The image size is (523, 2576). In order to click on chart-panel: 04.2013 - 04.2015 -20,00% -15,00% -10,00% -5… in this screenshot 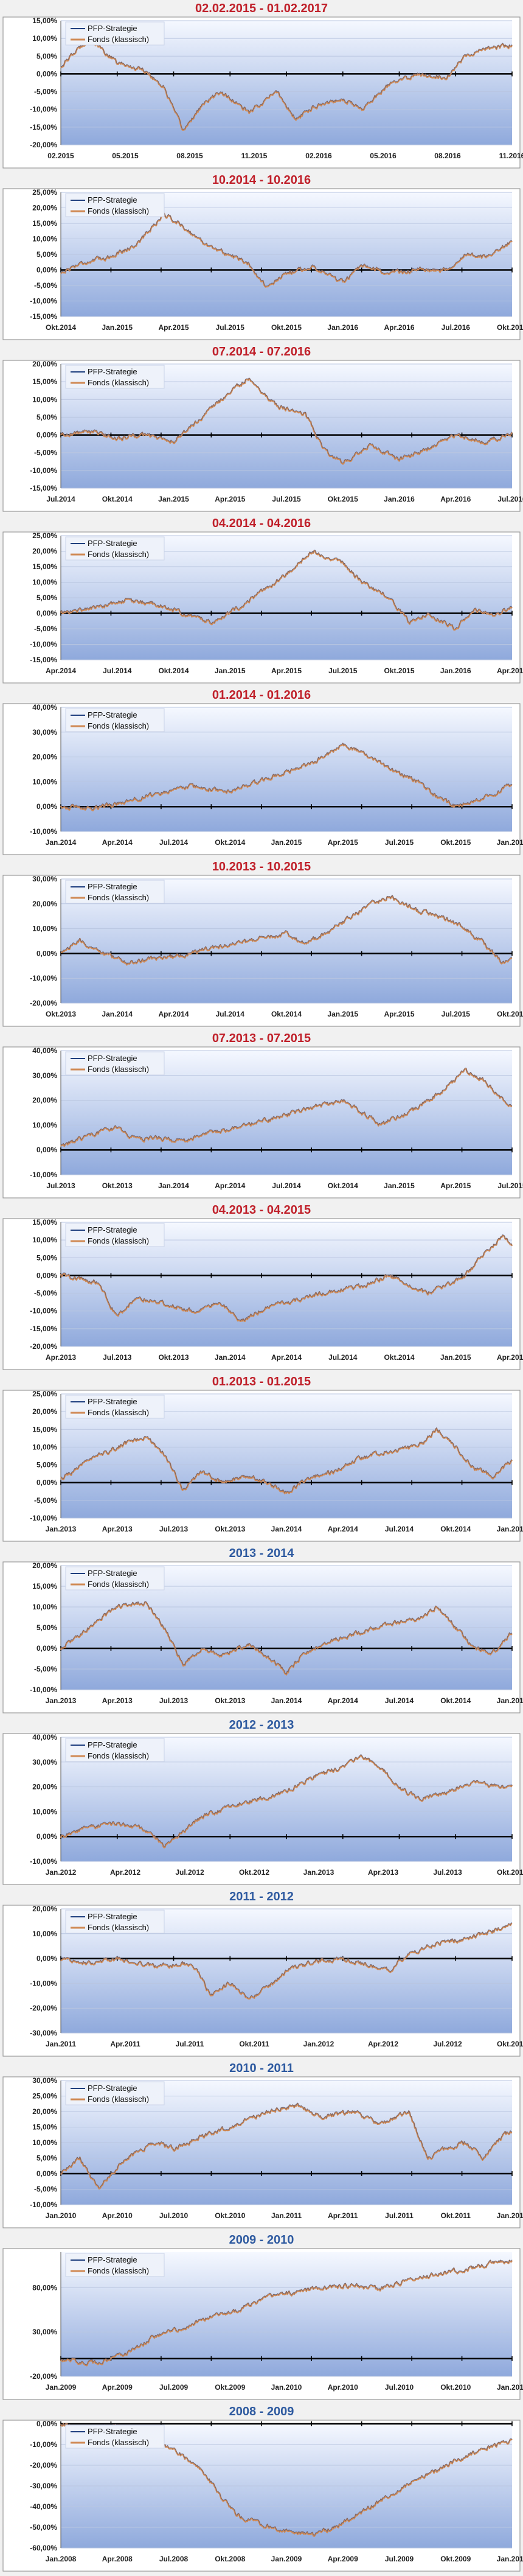, I will do `click(261, 1288)`.